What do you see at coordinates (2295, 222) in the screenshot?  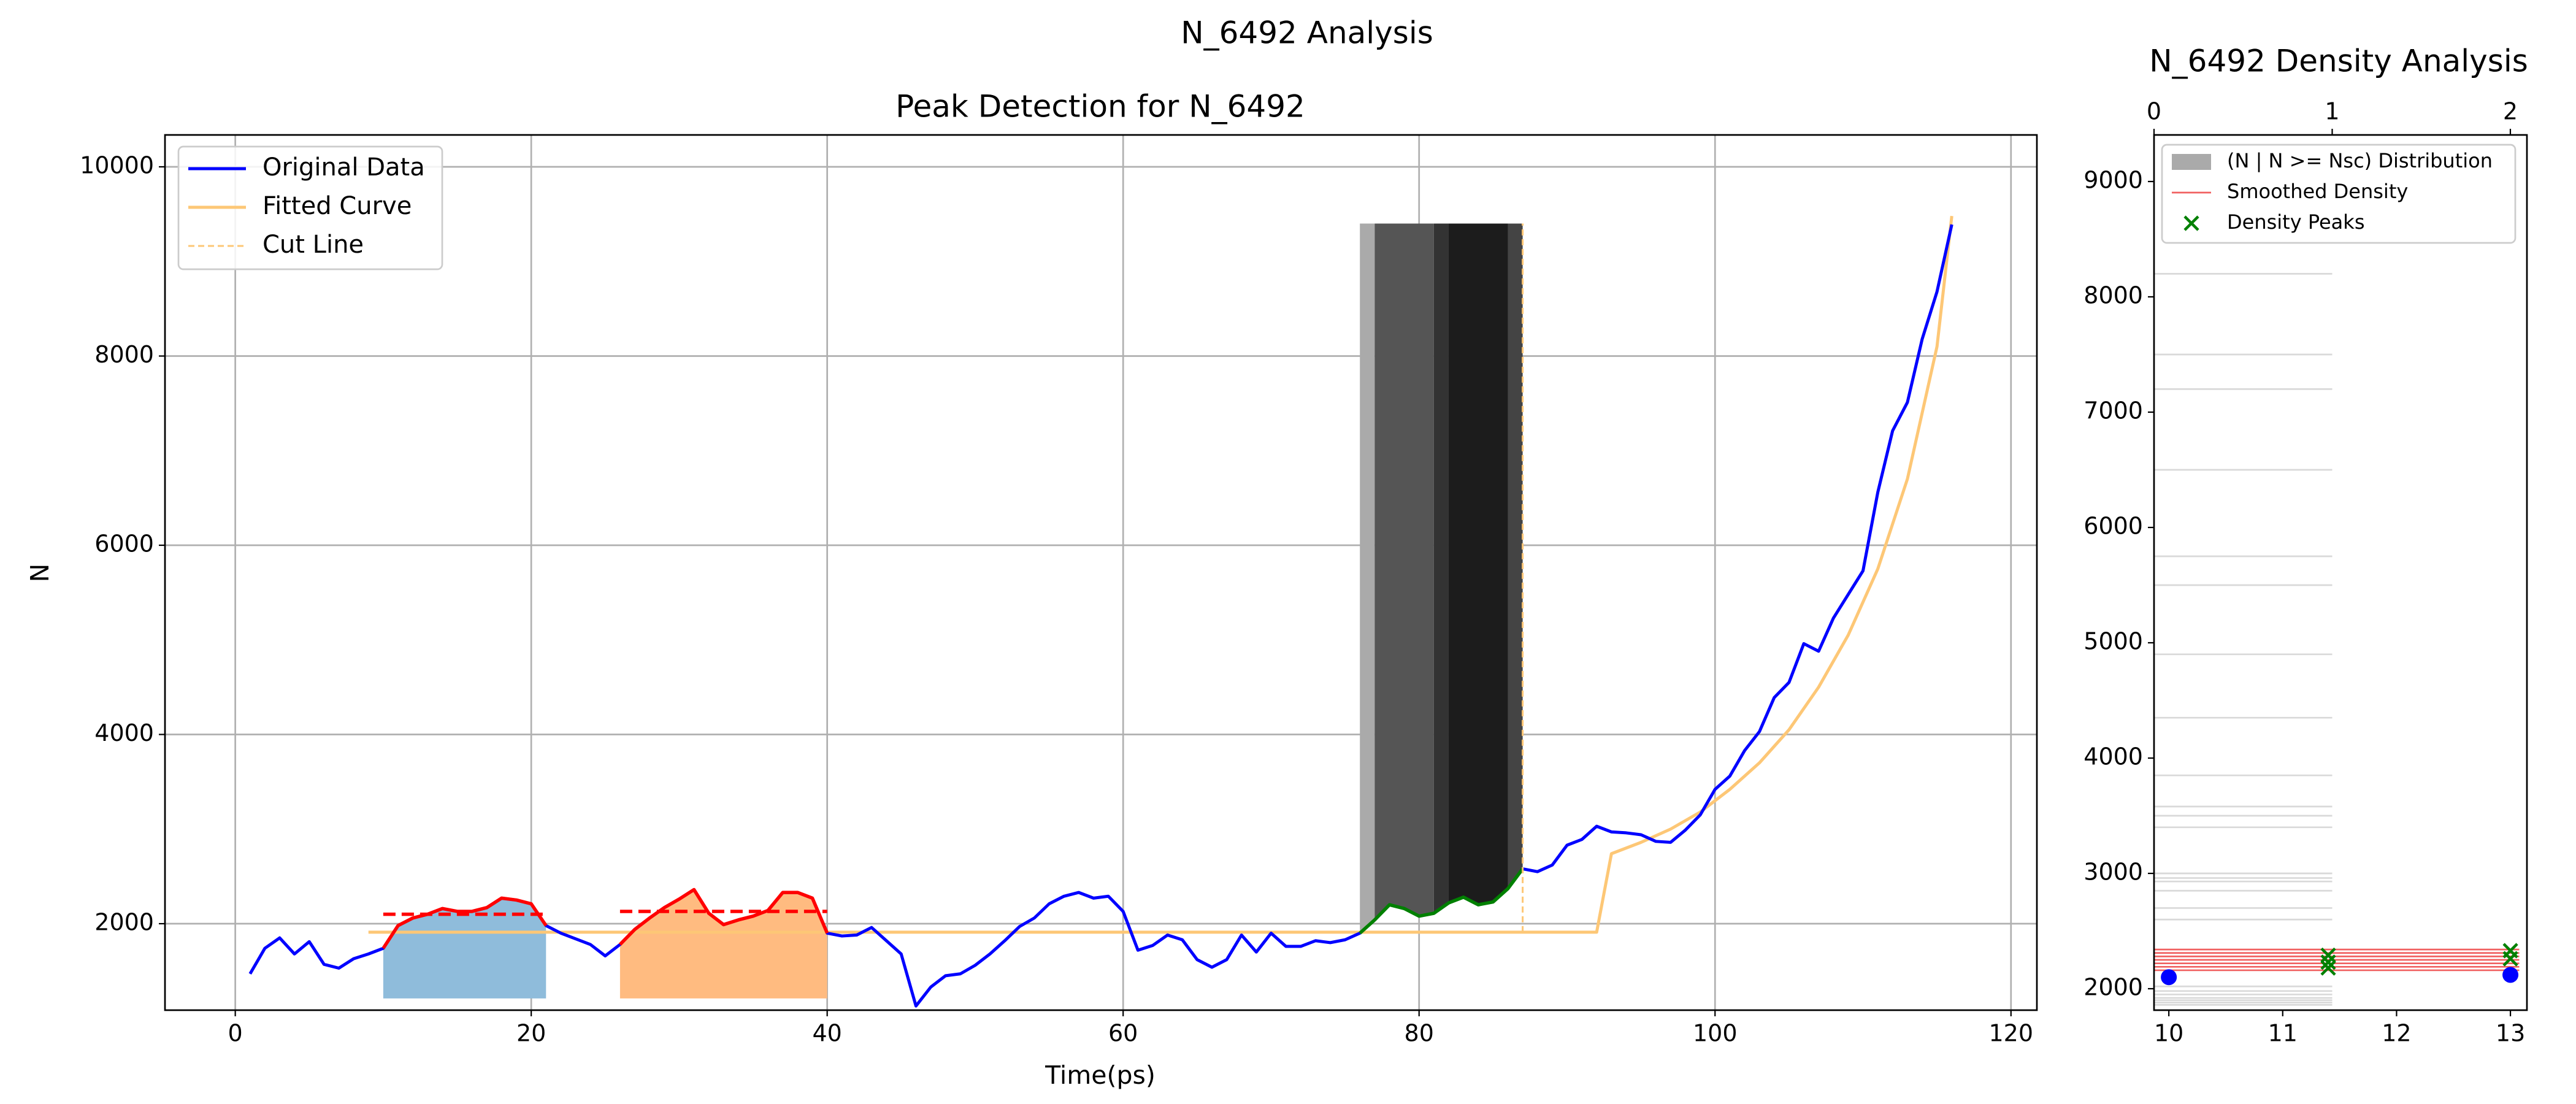 I see `legend-label: Density Peaks` at bounding box center [2295, 222].